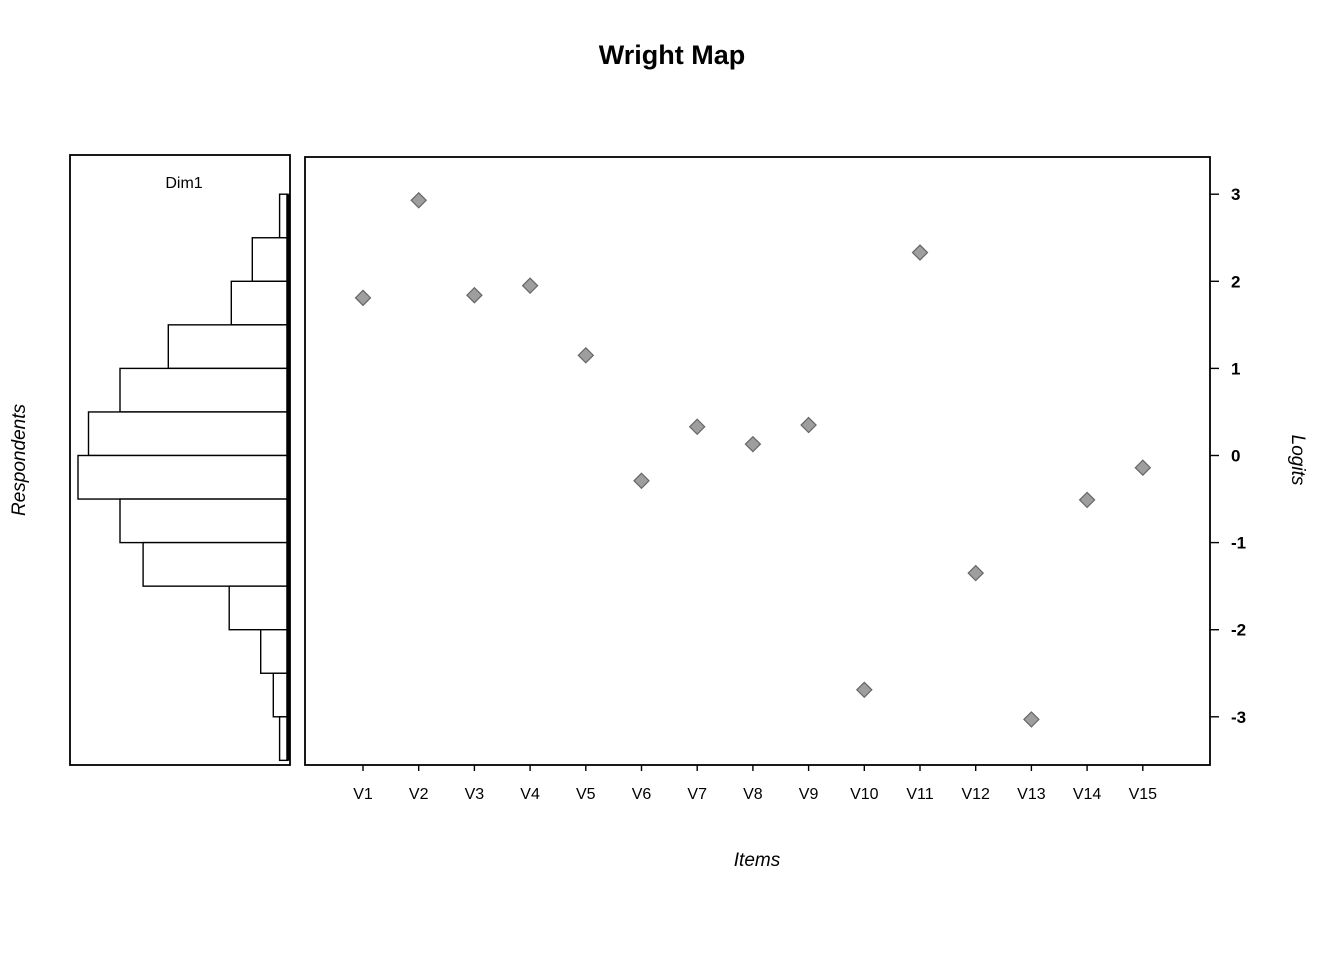  Describe the element at coordinates (697, 427) in the screenshot. I see `scatter-point-V7` at that location.